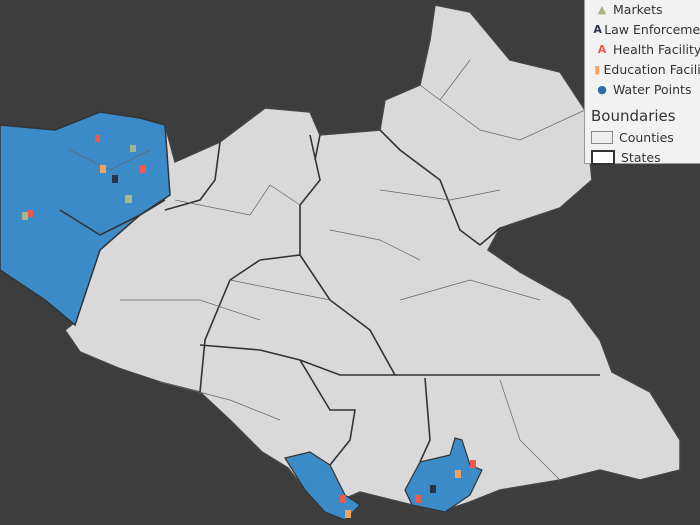 This screenshot has width=700, height=525. What do you see at coordinates (597, 69) in the screenshot?
I see `education-facility-icon: ▮` at bounding box center [597, 69].